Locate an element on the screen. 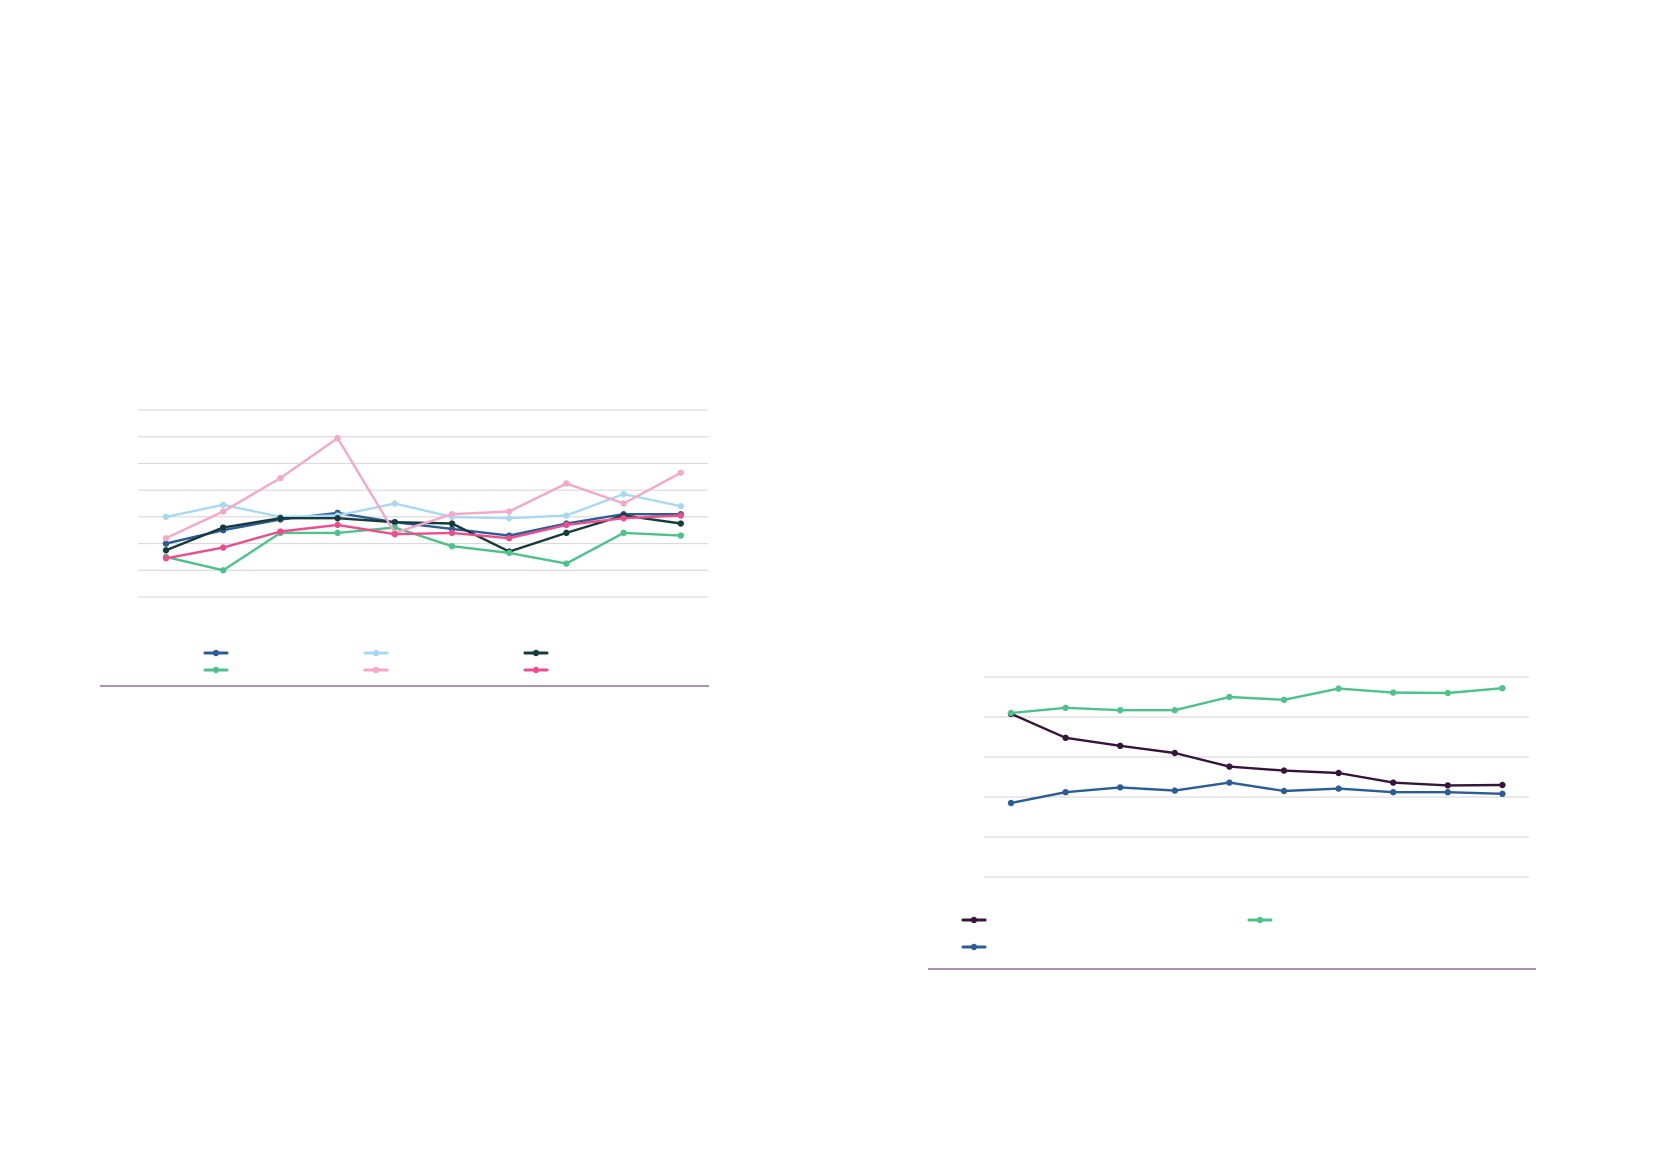 The height and width of the screenshot is (1169, 1654). line-chart-right is located at coordinates (1232, 823).